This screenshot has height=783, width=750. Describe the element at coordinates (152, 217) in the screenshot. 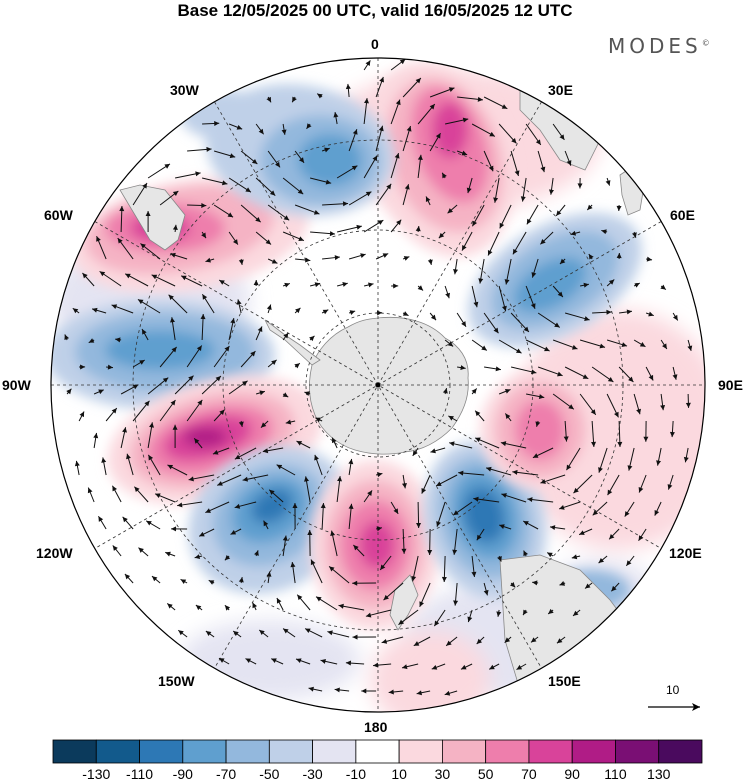

I see `south-america-tip` at that location.